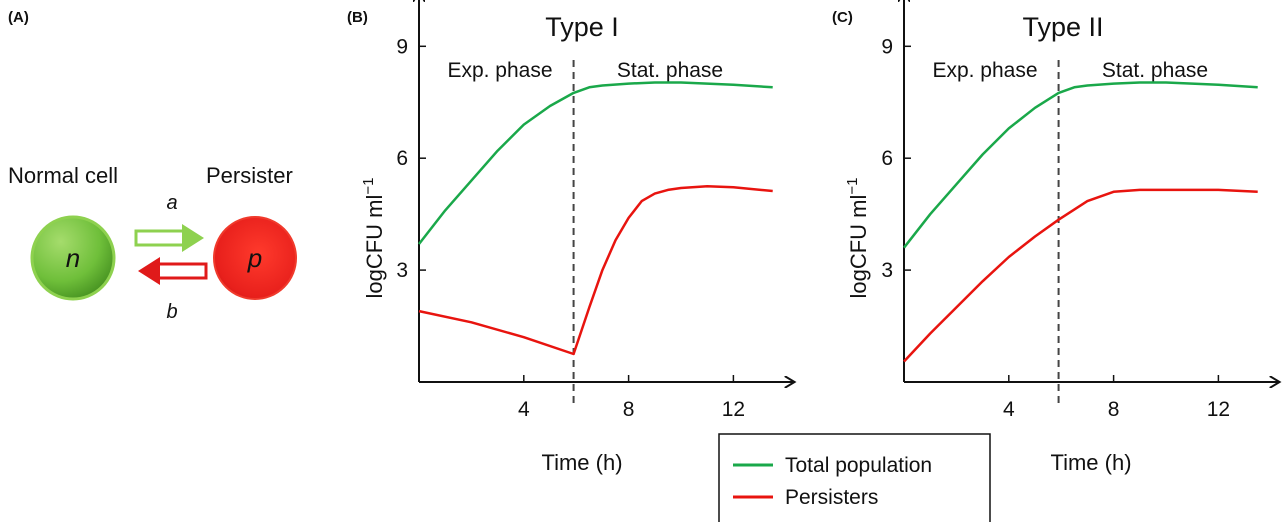  What do you see at coordinates (152, 166) in the screenshot?
I see `panel-a: (A) Normal cell Persister n p a b` at bounding box center [152, 166].